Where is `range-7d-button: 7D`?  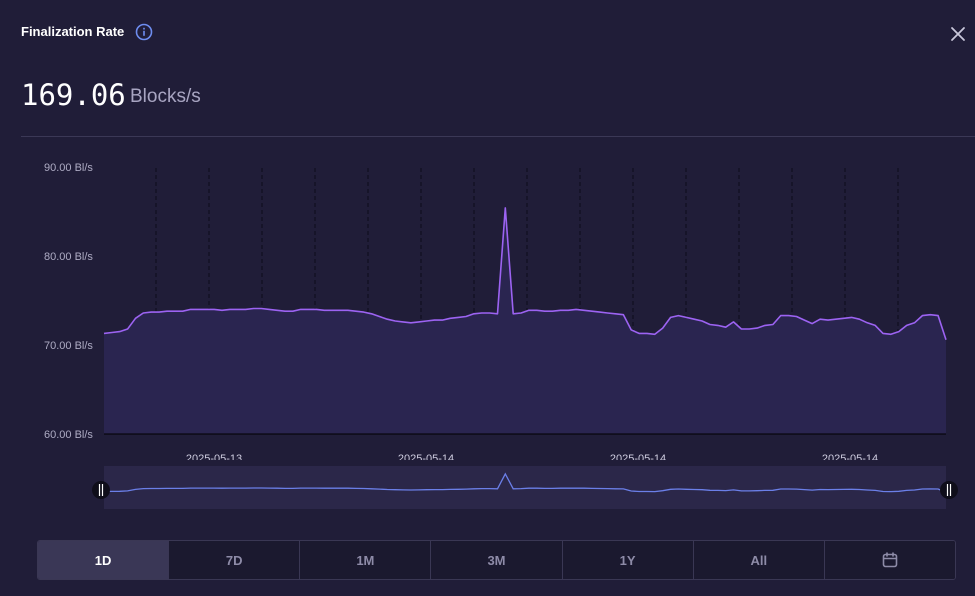
range-7d-button: 7D is located at coordinates (234, 560).